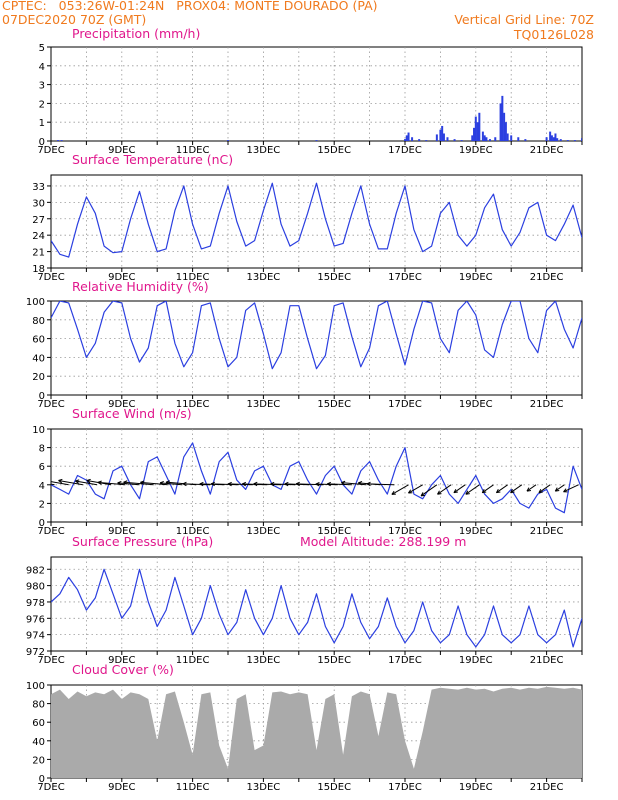 This screenshot has width=618, height=800. Describe the element at coordinates (38, 187) in the screenshot. I see `y-tick-label: 33` at that location.